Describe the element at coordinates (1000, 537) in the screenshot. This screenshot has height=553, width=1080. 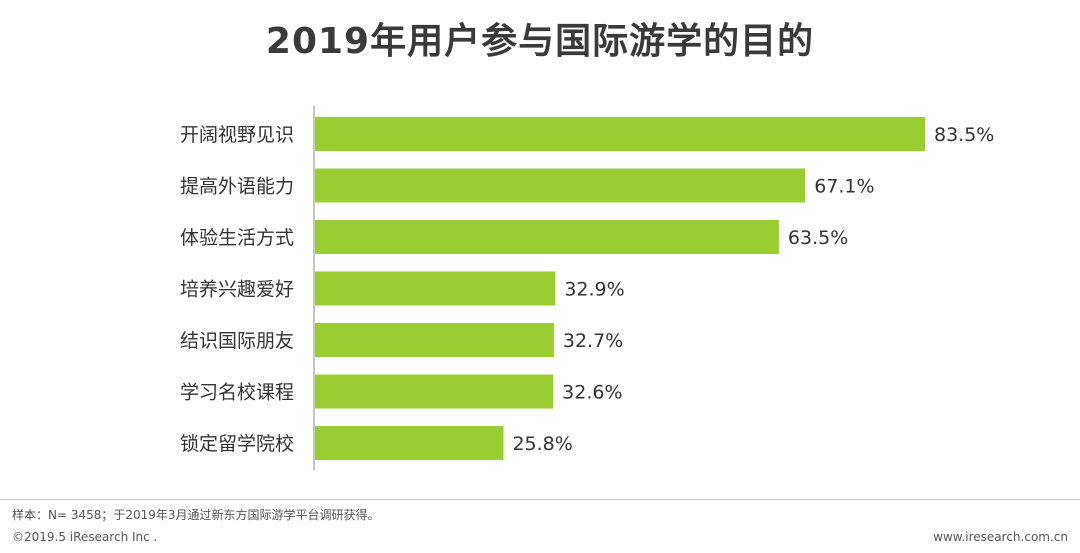
I see `website-link: www.iresearch.com.cn` at that location.